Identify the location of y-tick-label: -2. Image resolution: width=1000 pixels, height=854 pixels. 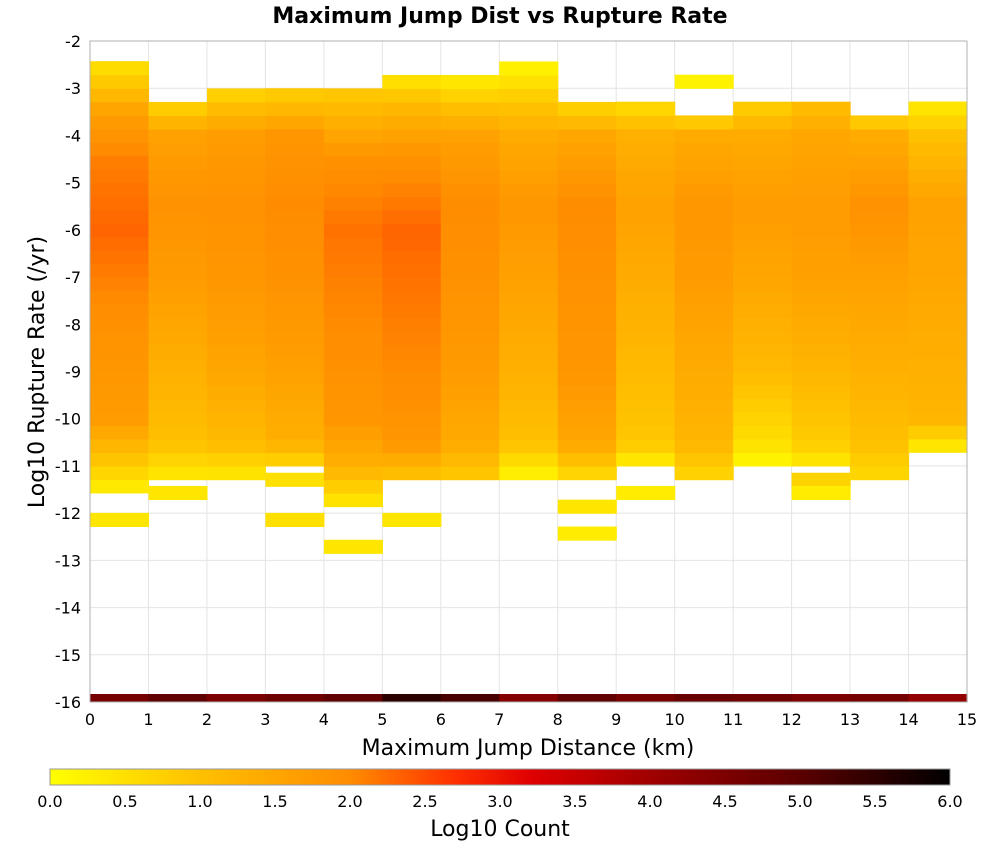
(73, 41).